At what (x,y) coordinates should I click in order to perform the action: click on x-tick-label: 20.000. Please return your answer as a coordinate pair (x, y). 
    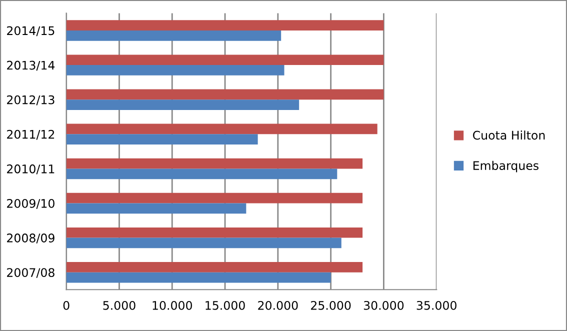
    Looking at the image, I should click on (278, 305).